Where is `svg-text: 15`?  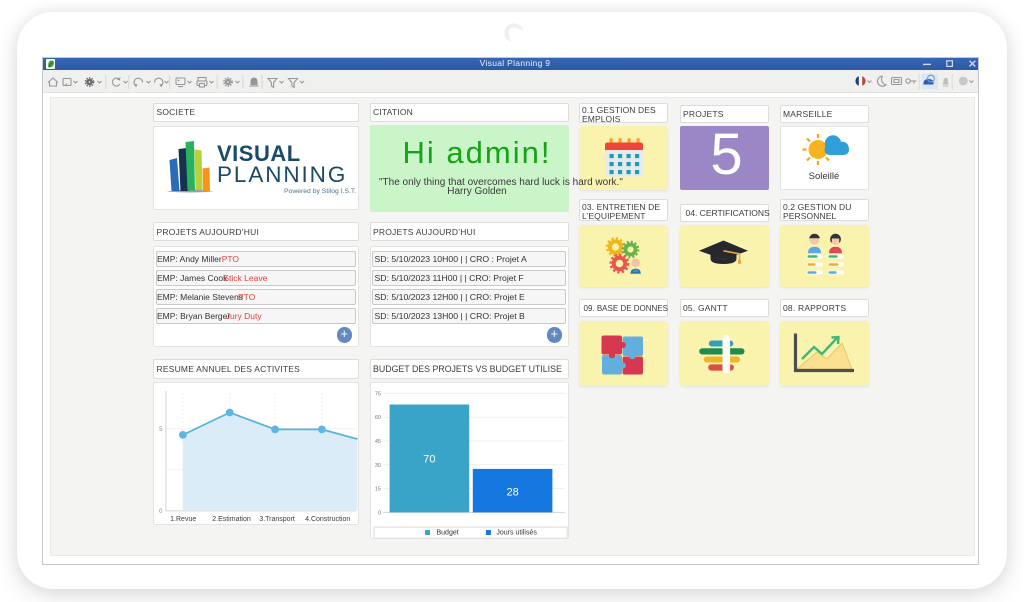 svg-text: 15 is located at coordinates (377, 490).